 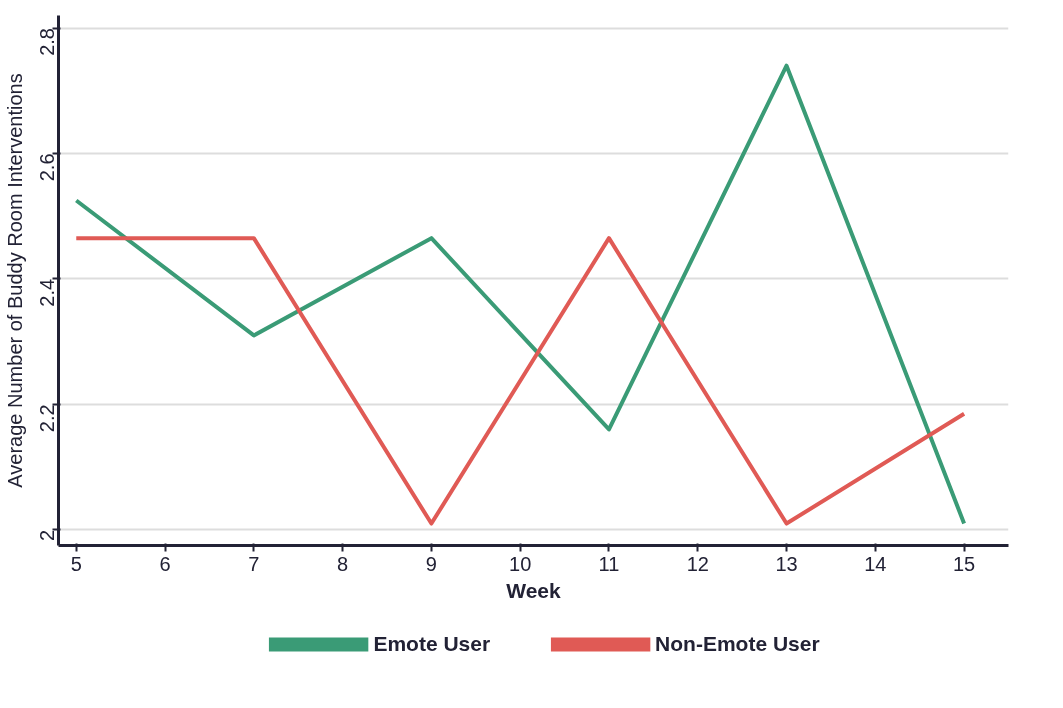 I want to click on legend-label: Non-Emote User, so click(x=737, y=644).